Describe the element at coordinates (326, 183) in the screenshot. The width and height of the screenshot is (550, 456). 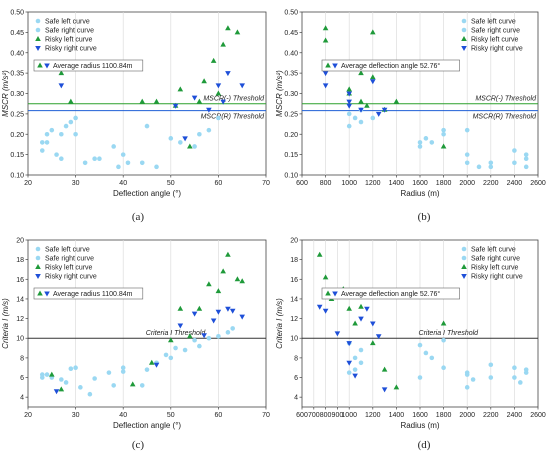
I see `x-tick-label: 800` at that location.